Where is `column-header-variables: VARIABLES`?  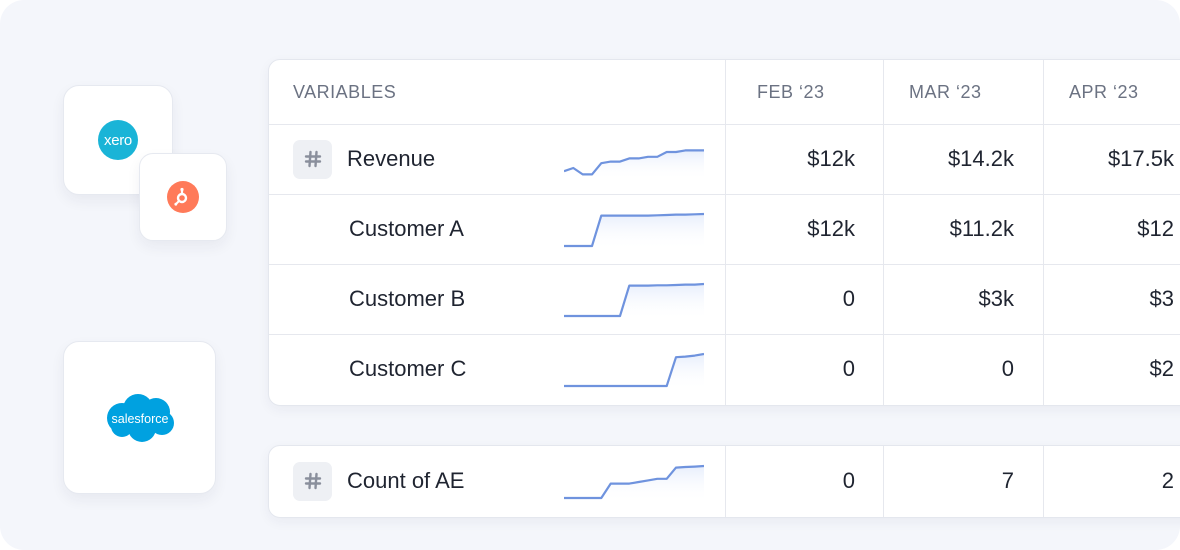
column-header-variables: VARIABLES is located at coordinates (345, 91).